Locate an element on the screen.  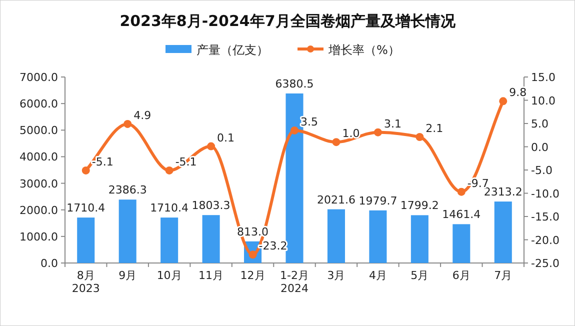
data-label: 2386.3 is located at coordinates (127, 190).